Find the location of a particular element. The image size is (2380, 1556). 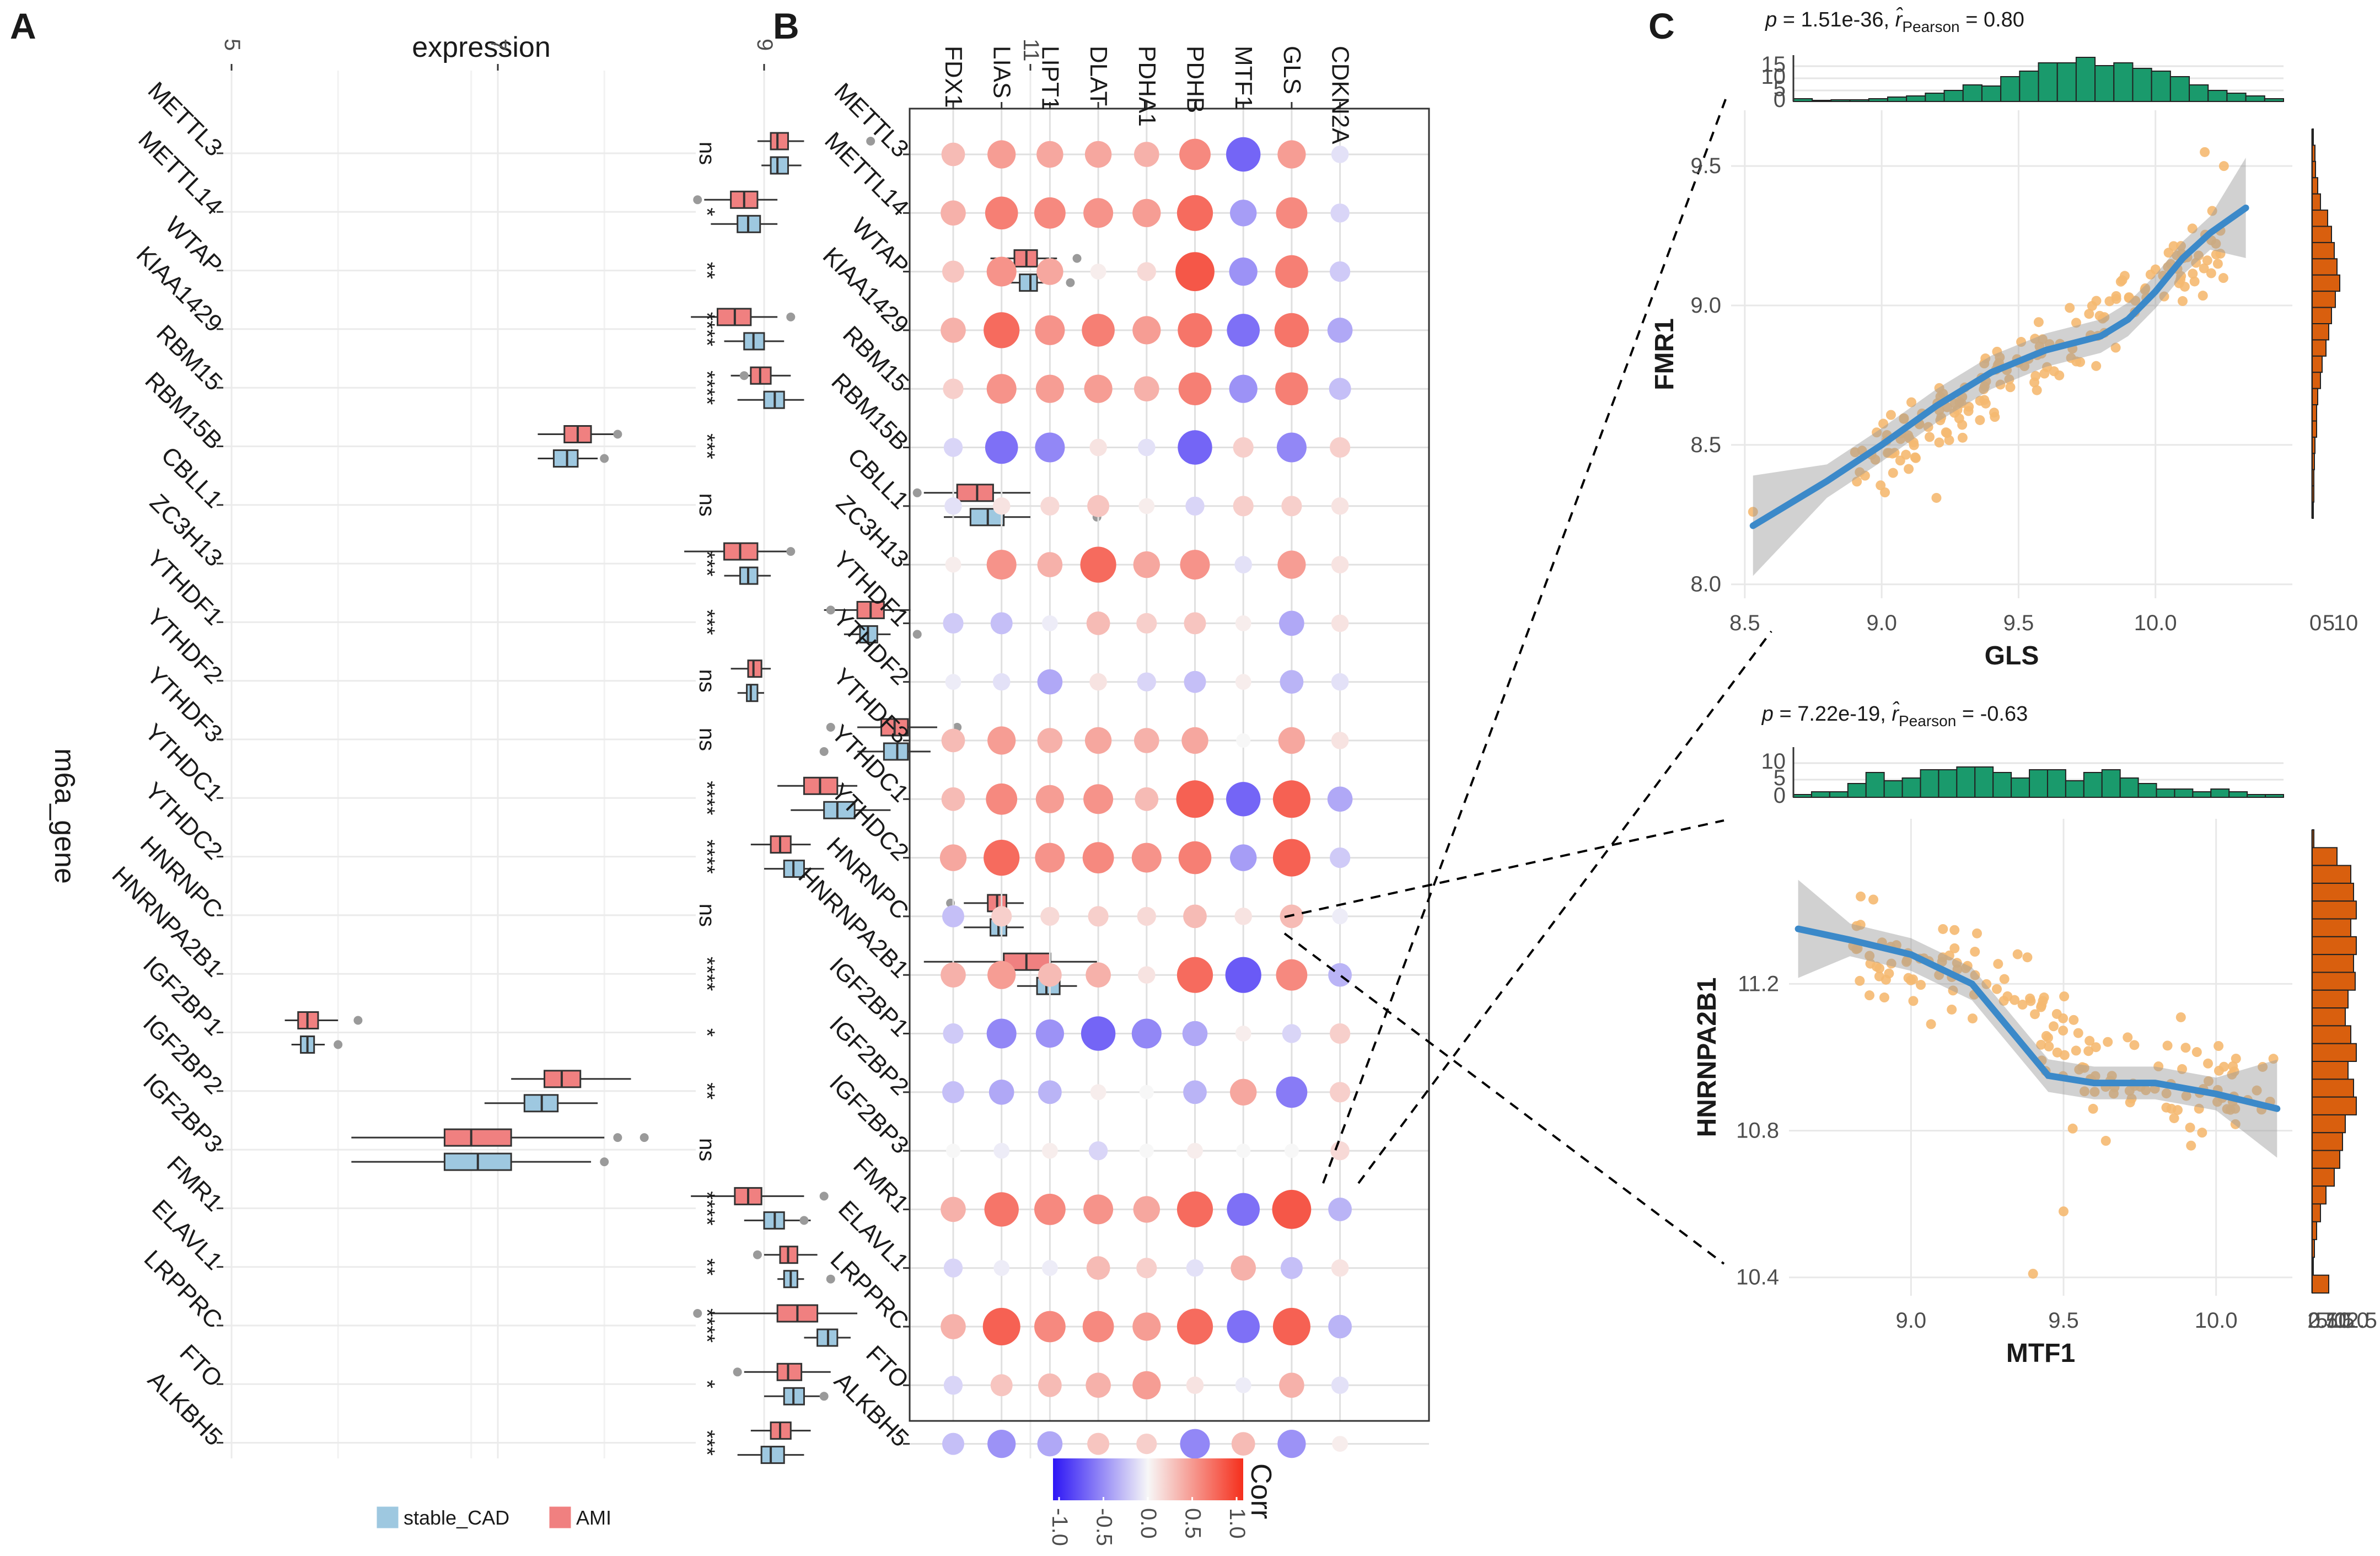

corr-cell-hnrnpc-lias is located at coordinates (1002, 916).